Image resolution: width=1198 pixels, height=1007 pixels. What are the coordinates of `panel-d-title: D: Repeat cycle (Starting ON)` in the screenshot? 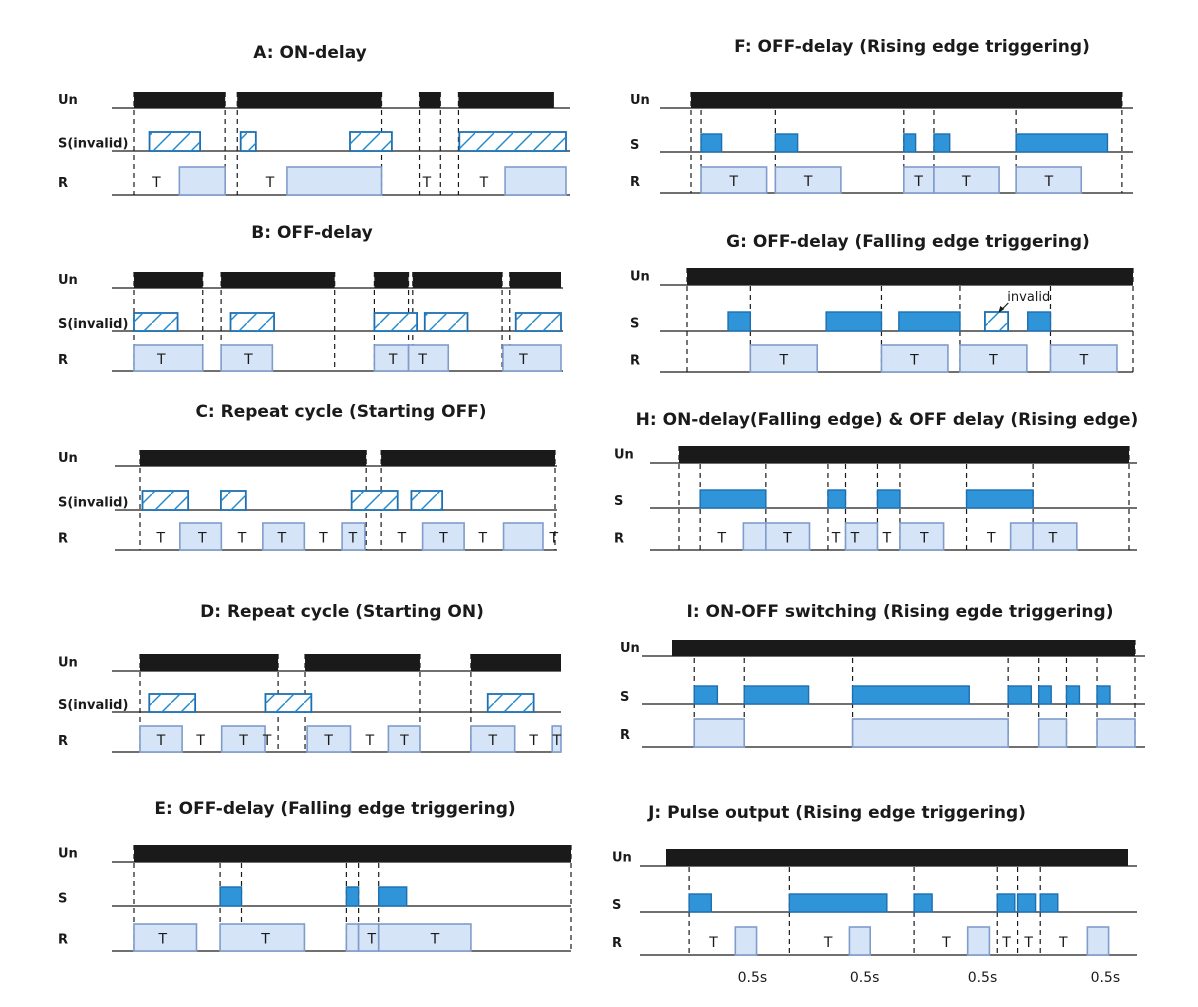 It's located at (342, 612).